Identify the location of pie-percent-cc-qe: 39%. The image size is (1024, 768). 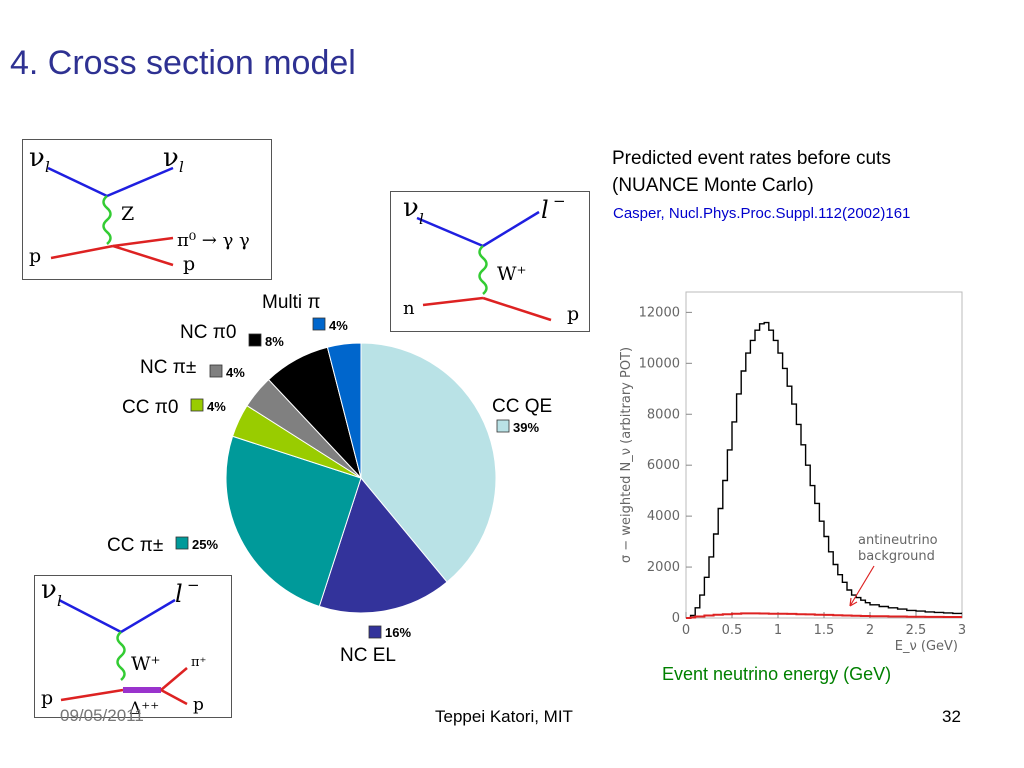
(526, 427).